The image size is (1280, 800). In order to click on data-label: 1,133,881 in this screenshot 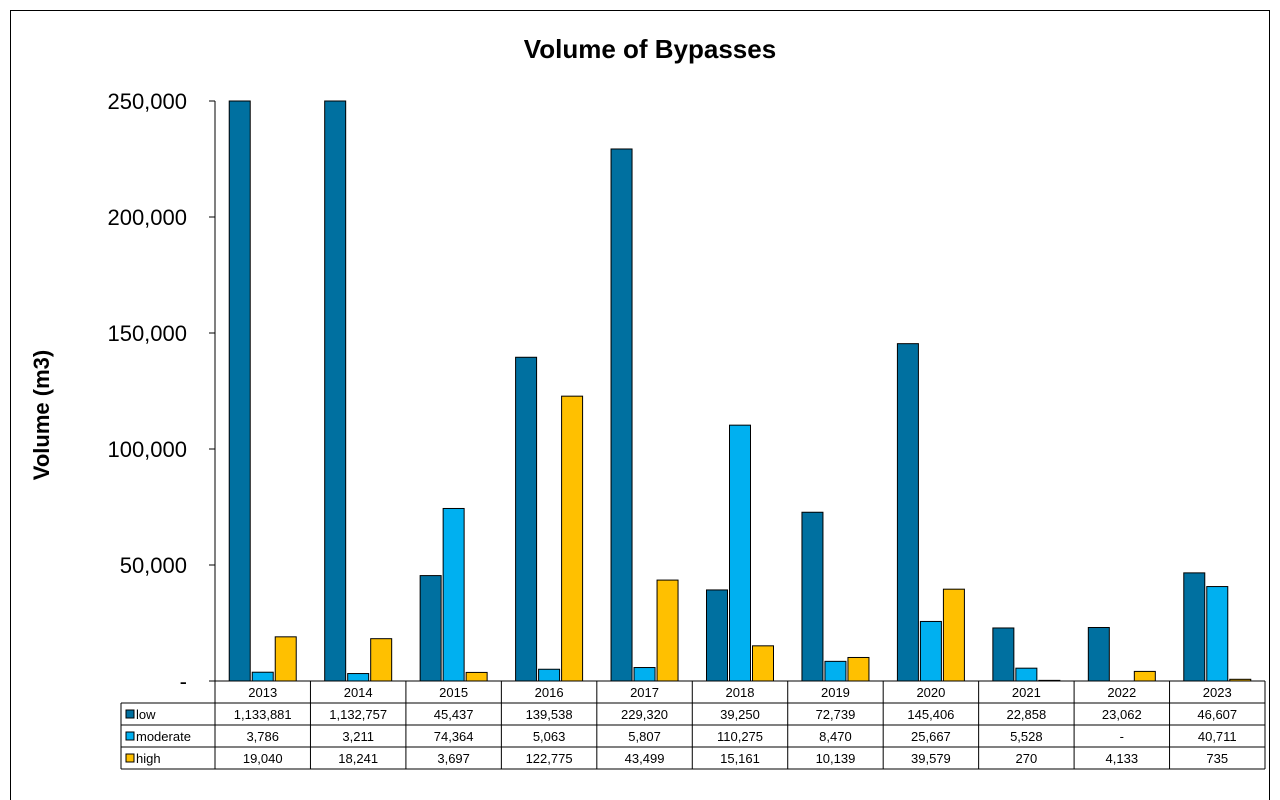, I will do `click(263, 714)`.